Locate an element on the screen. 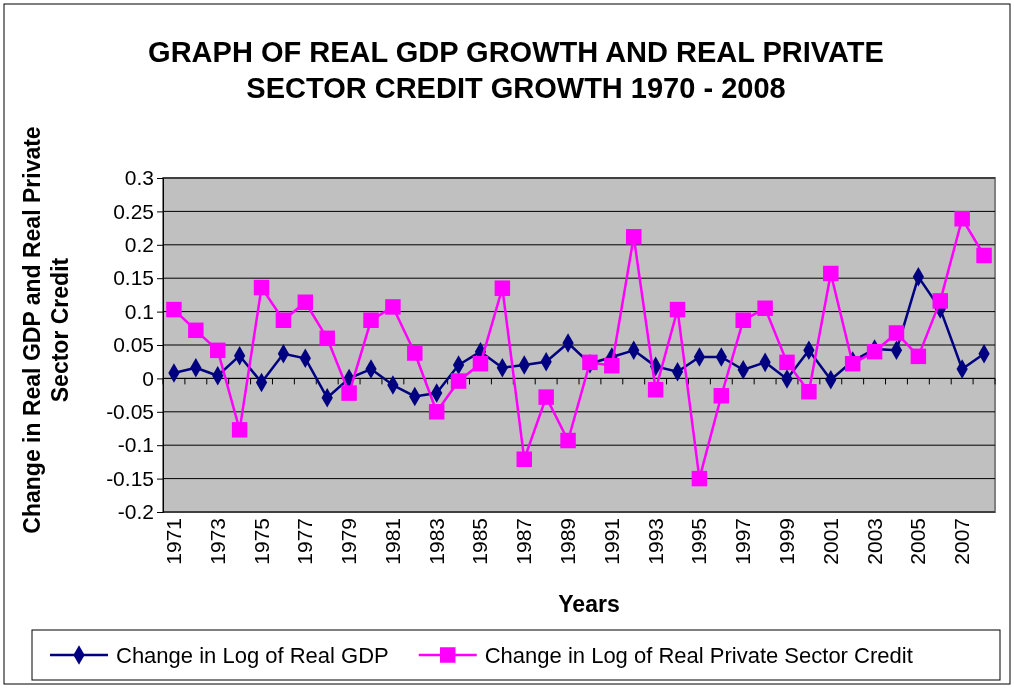 The image size is (1014, 688). chart-title: GRAPH OF REAL GDP GROWTH AND REAL PRIVATE SECTOR CREDIT GROWTH 1970 - 2008 is located at coordinates (516, 70).